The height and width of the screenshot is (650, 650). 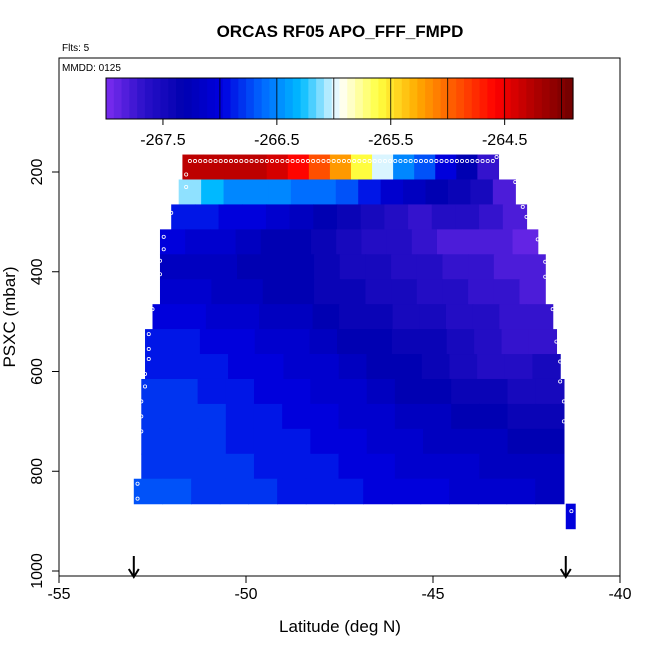 I want to click on y-axis-label: PSXC (mbar), so click(x=9, y=316).